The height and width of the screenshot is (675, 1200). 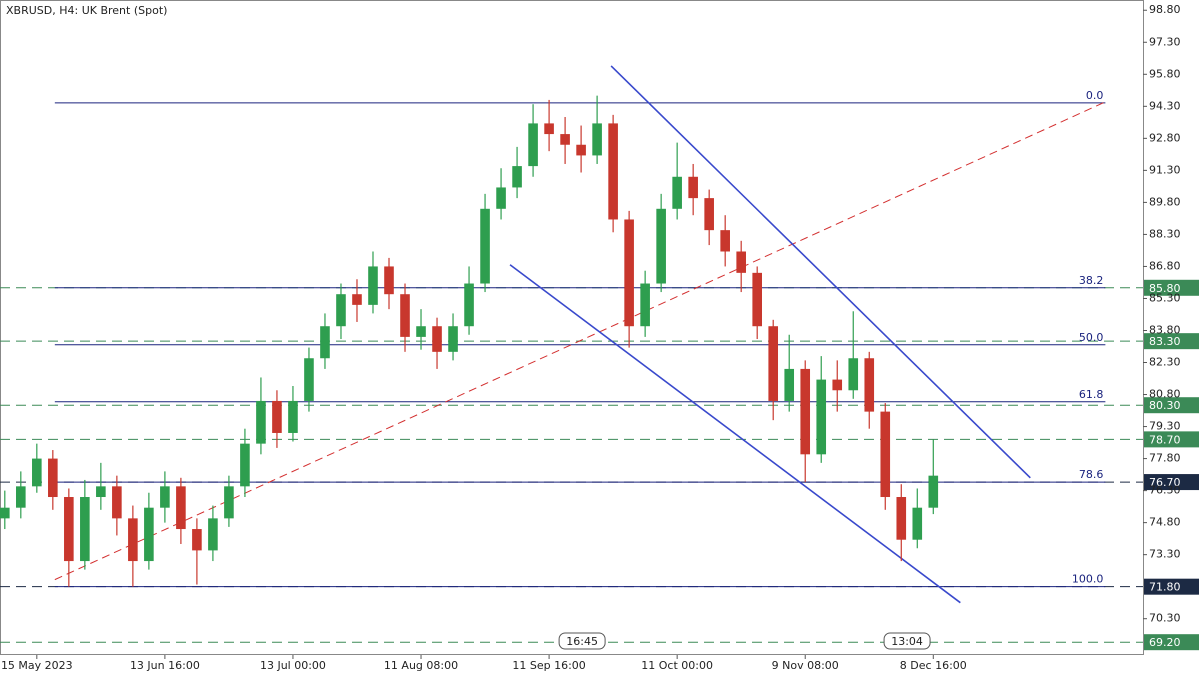 What do you see at coordinates (1091, 280) in the screenshot?
I see `fib-label: 38.2` at bounding box center [1091, 280].